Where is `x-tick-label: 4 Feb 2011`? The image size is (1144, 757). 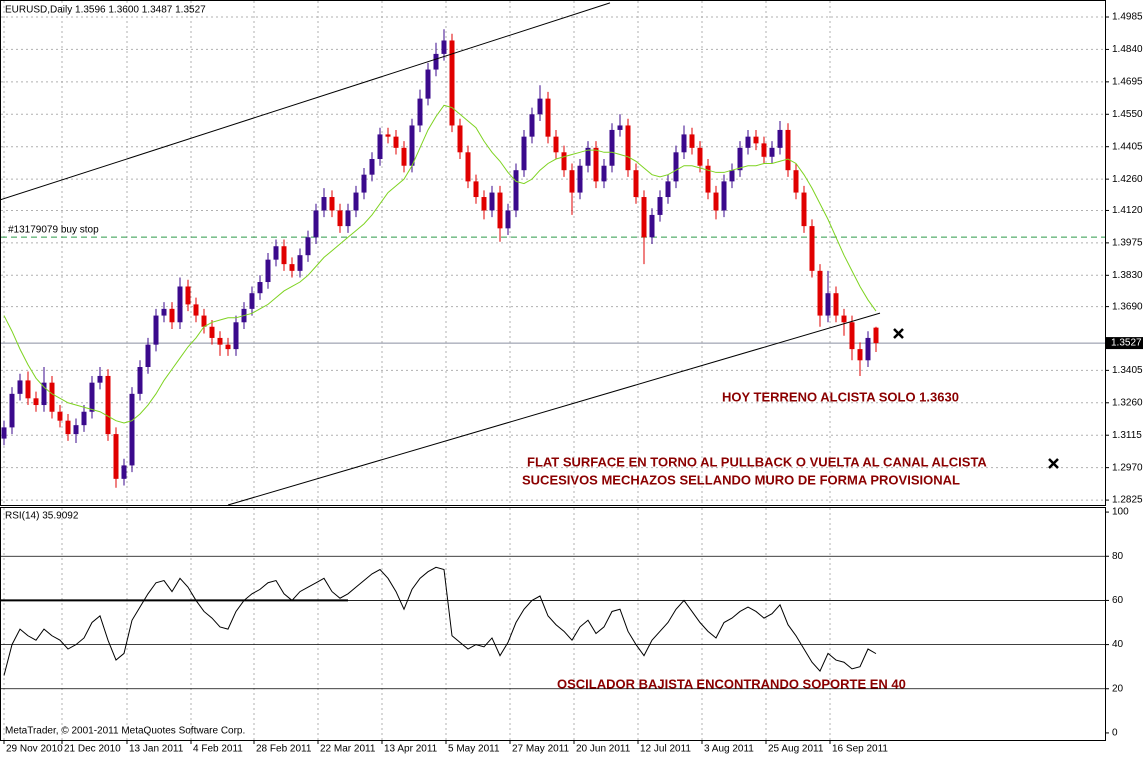
x-tick-label: 4 Feb 2011 is located at coordinates (218, 749).